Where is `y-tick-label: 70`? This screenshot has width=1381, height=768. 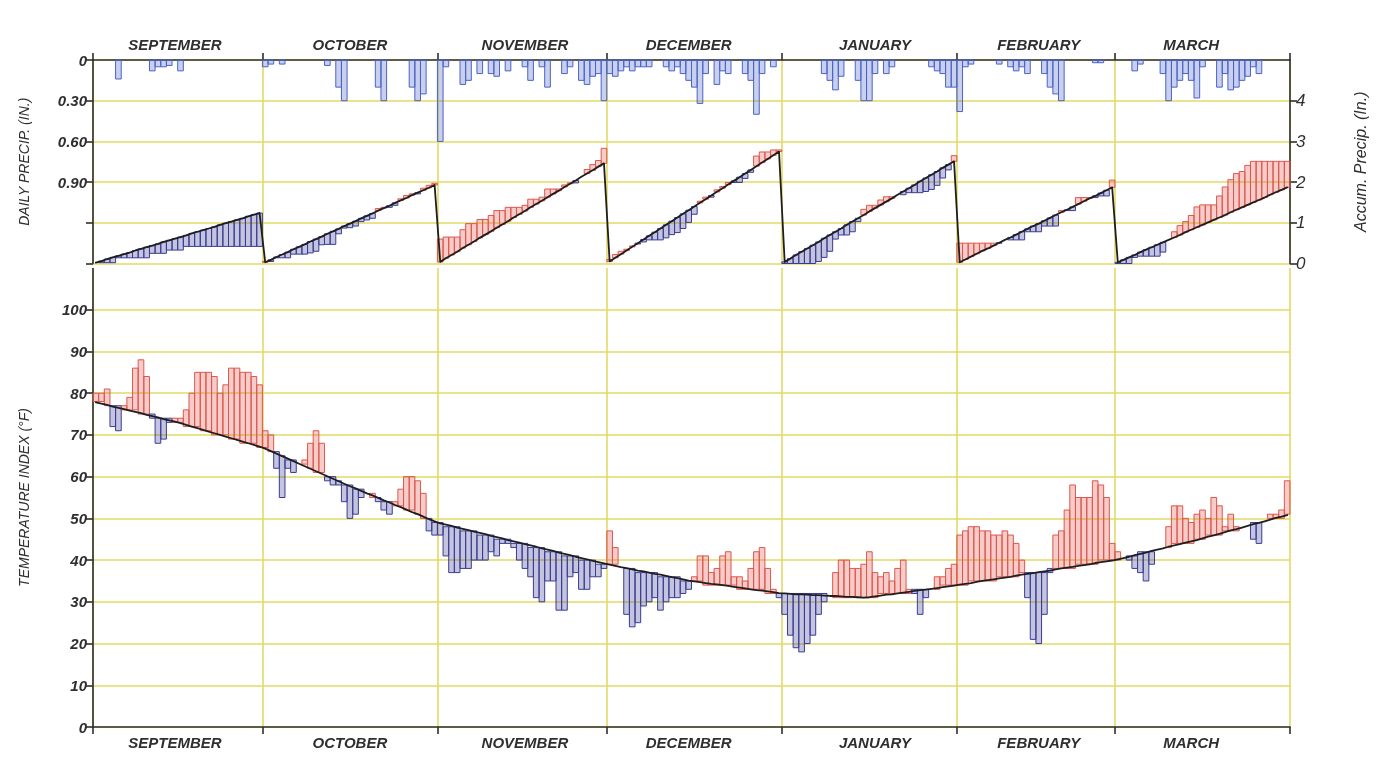 y-tick-label: 70 is located at coordinates (79, 435).